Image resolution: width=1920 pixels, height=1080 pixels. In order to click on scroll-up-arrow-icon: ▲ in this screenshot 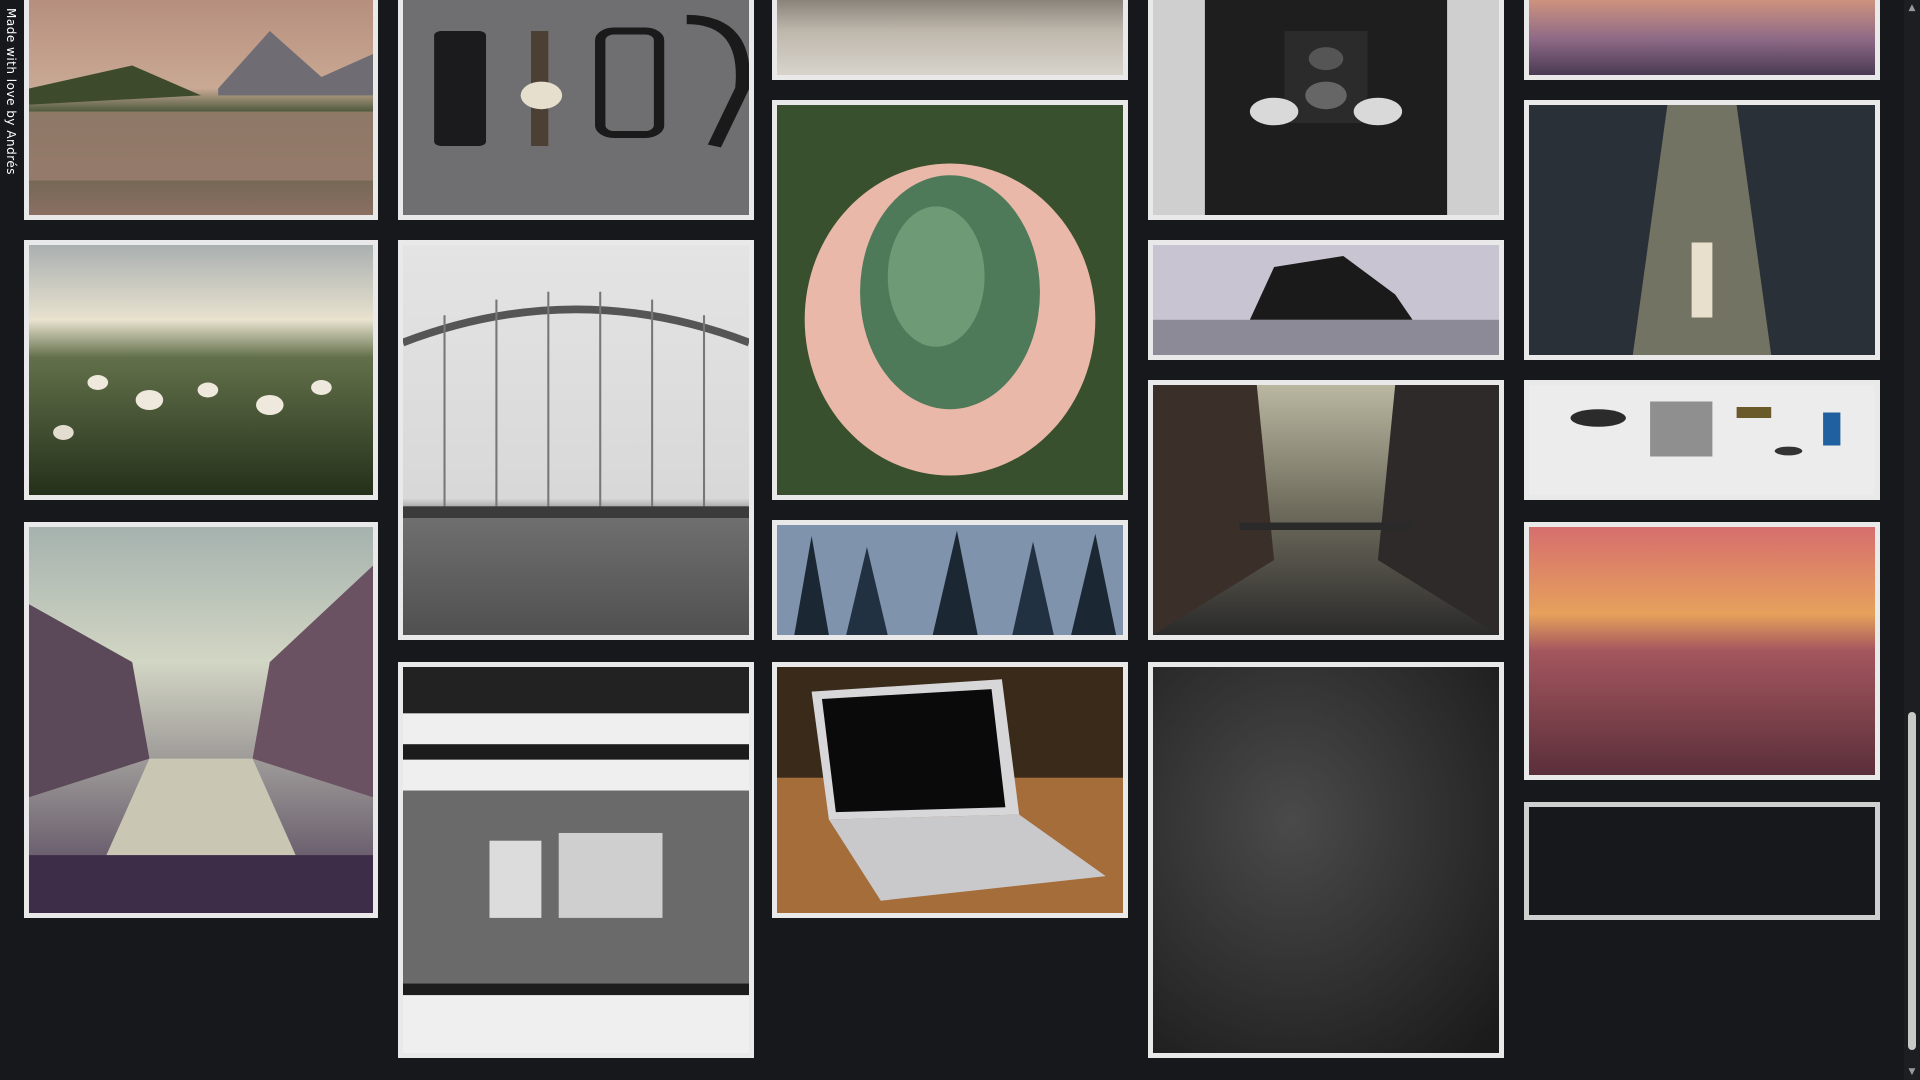, I will do `click(1912, 8)`.